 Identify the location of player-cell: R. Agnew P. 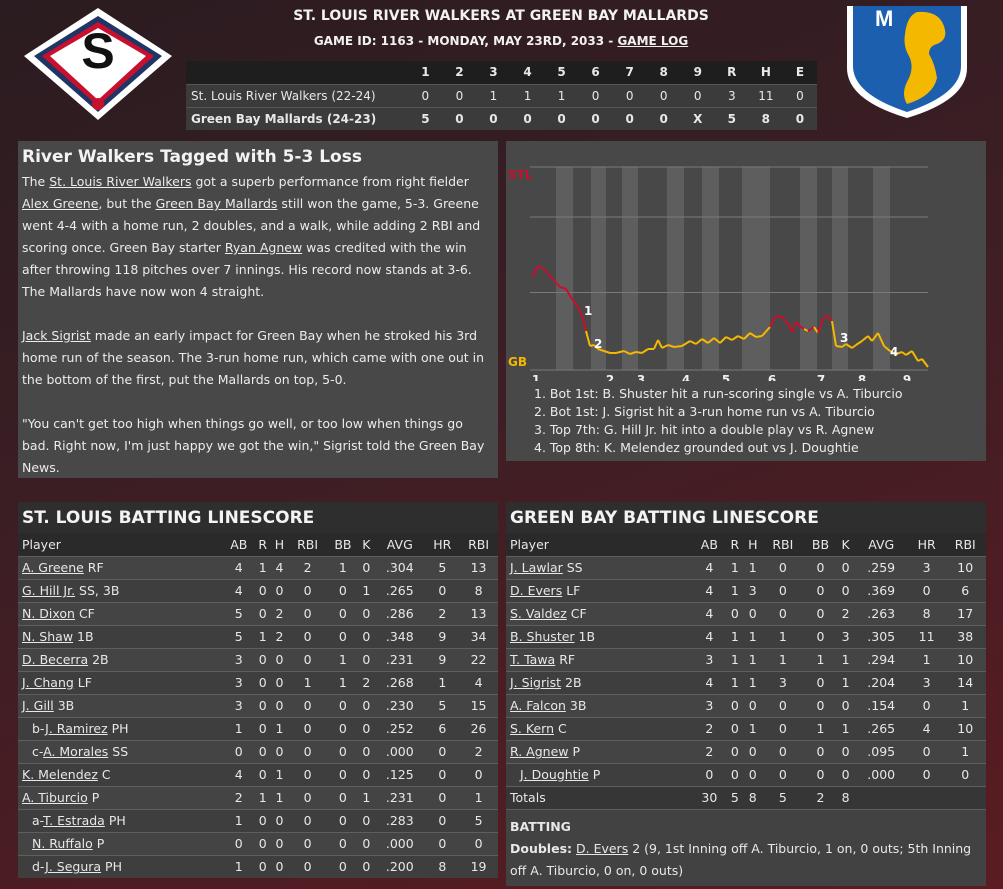
(599, 751).